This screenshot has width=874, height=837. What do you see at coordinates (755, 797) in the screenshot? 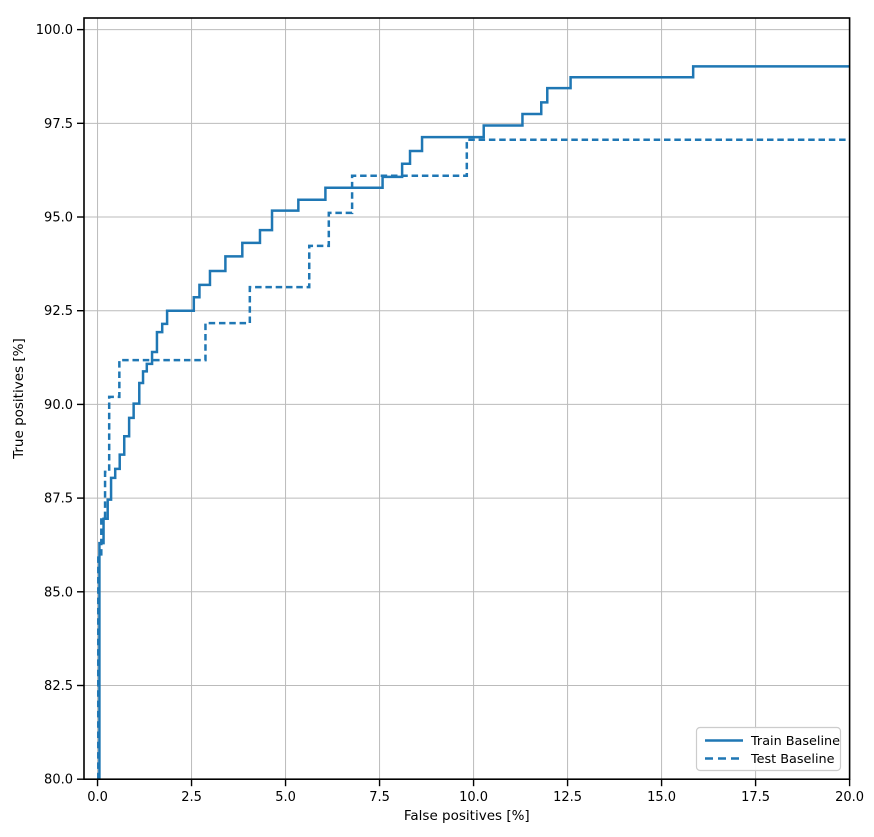
I see `x-tick-label: 17.5` at bounding box center [755, 797].